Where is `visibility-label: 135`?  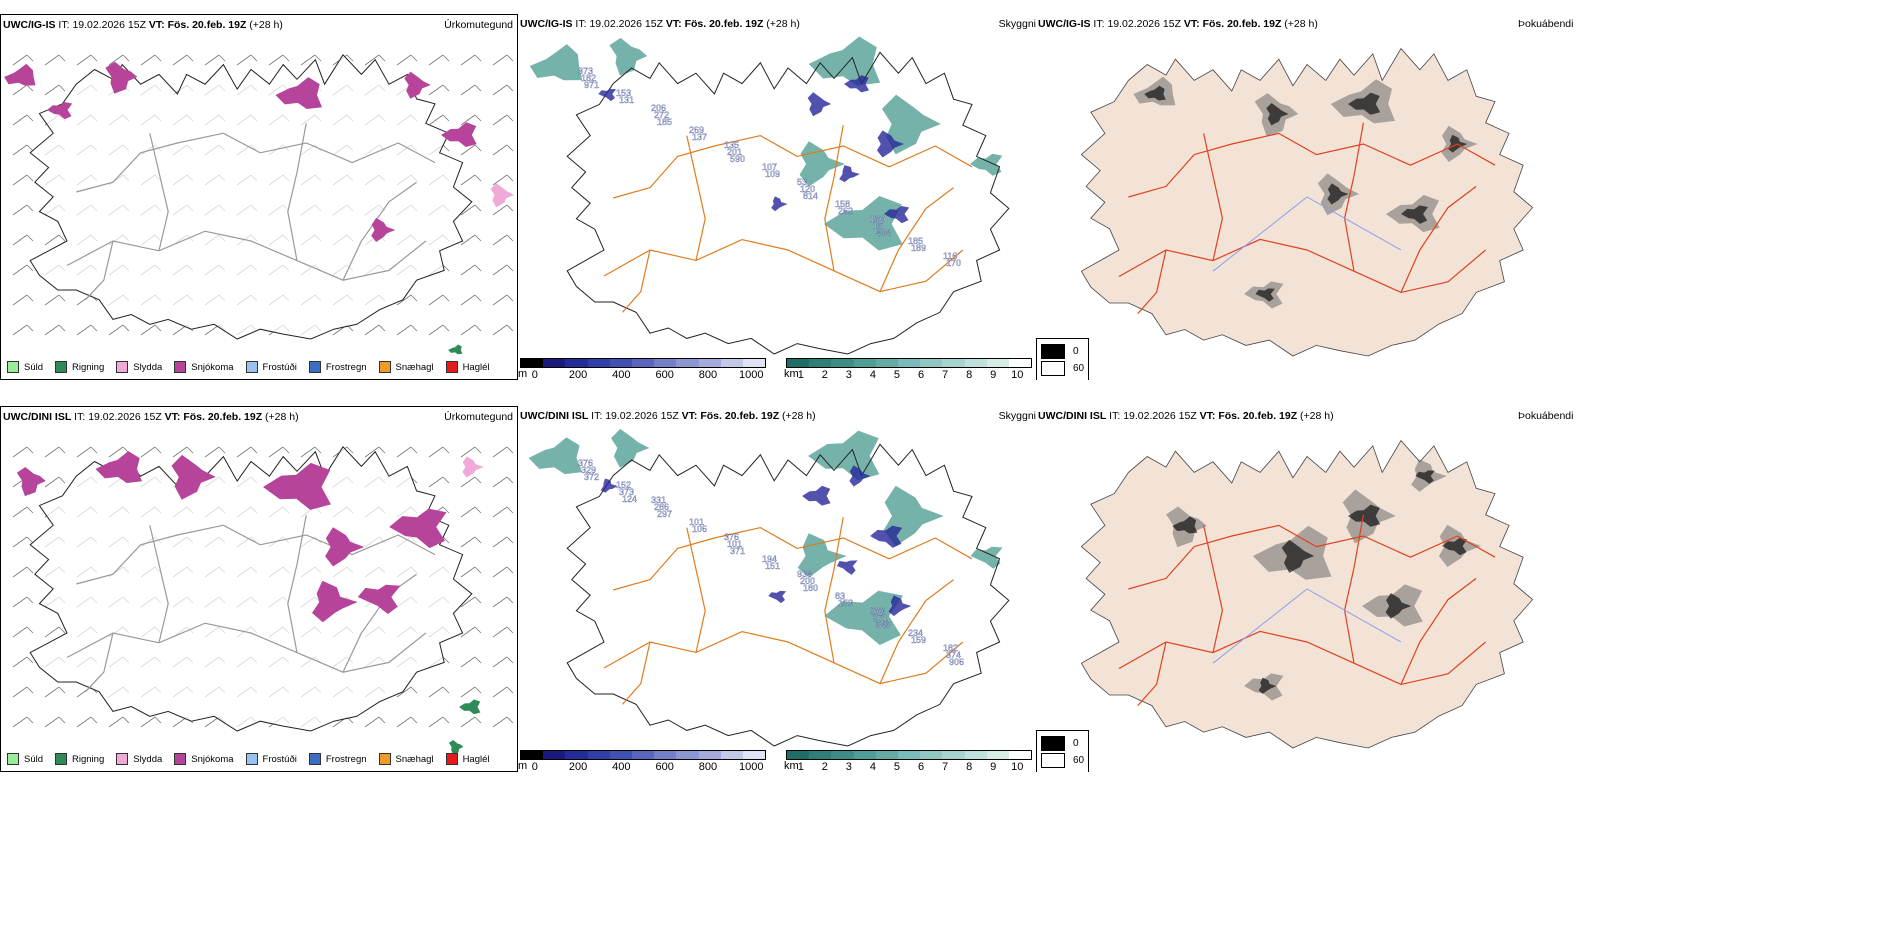
visibility-label: 135 is located at coordinates (731, 145).